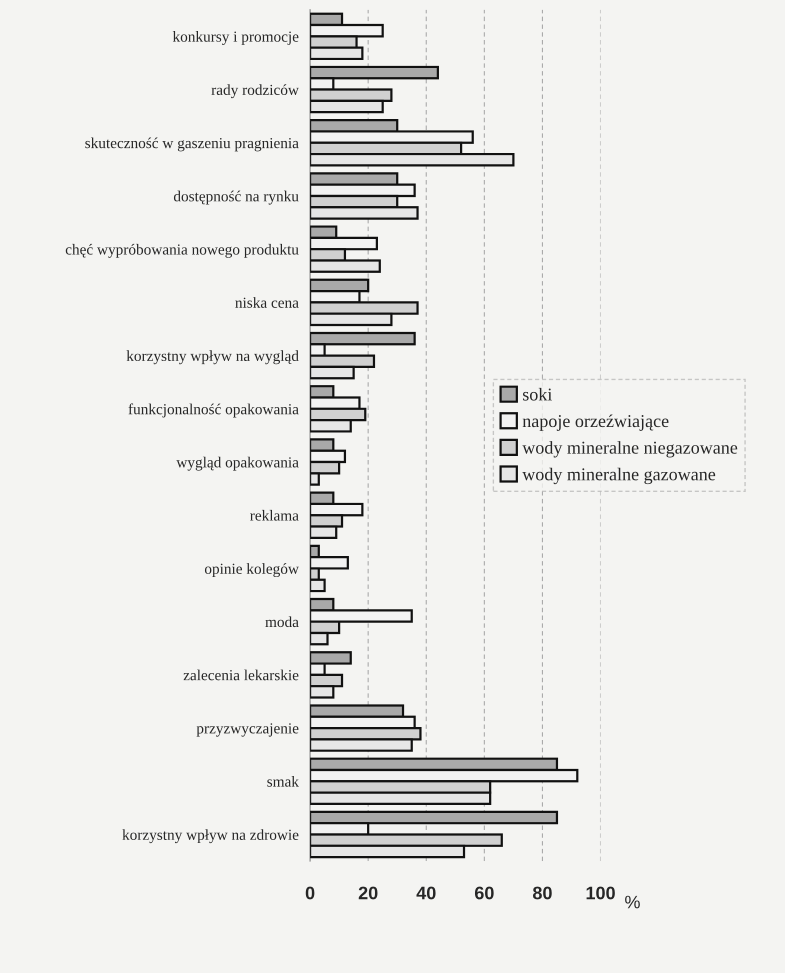 This screenshot has height=973, width=785. Describe the element at coordinates (484, 893) in the screenshot. I see `x-tick-label: 60` at that location.